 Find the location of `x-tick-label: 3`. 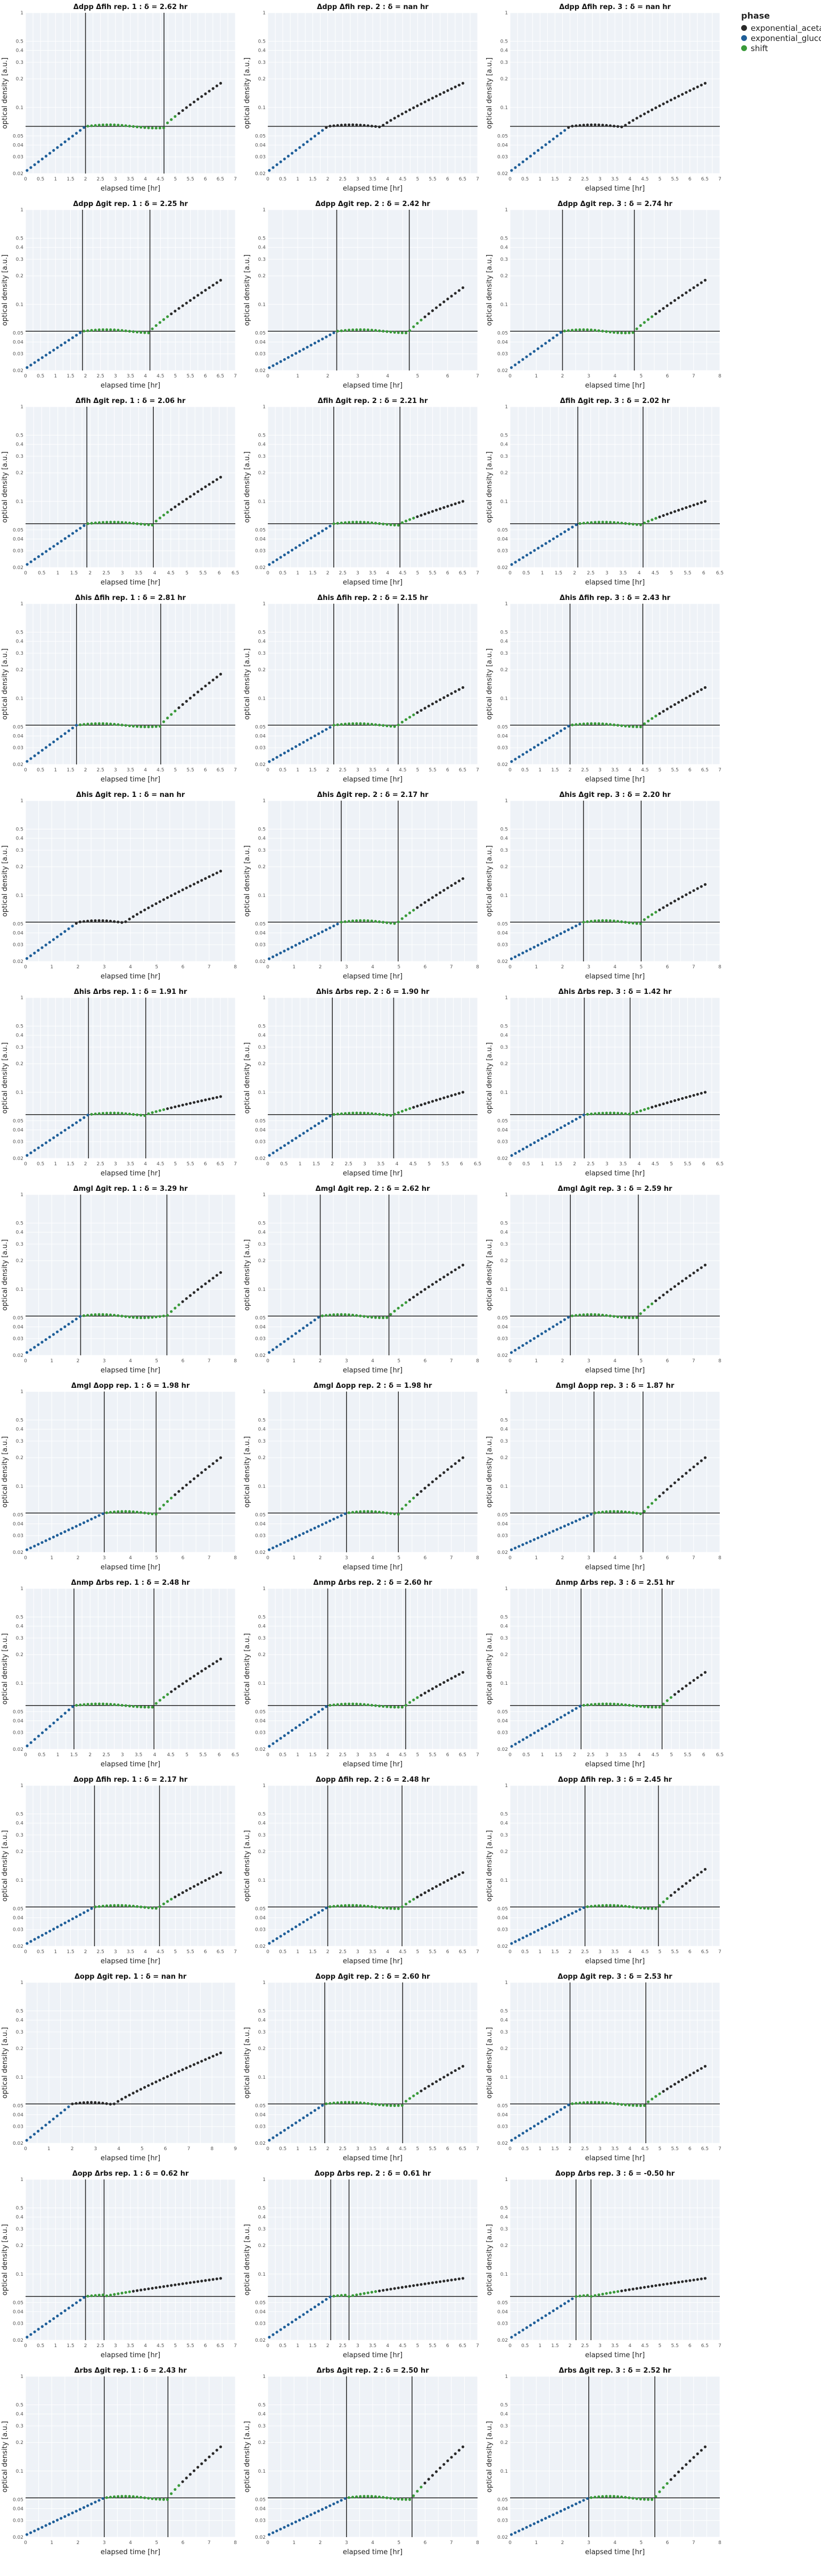

x-tick-label: 3 is located at coordinates (588, 1558).